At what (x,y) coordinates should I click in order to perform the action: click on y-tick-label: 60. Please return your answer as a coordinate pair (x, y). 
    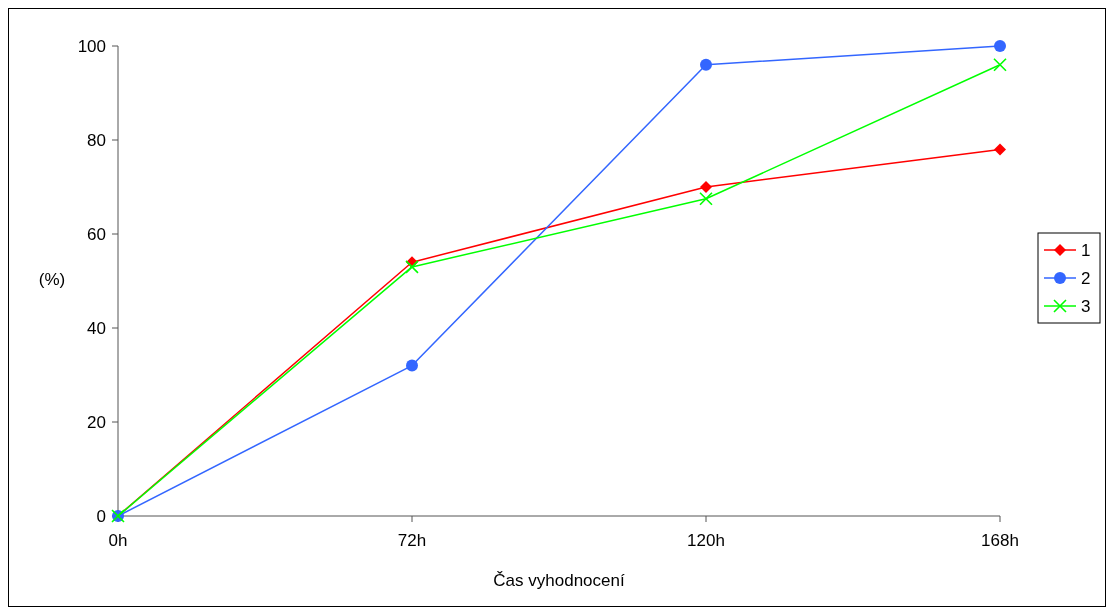
    Looking at the image, I should click on (96, 234).